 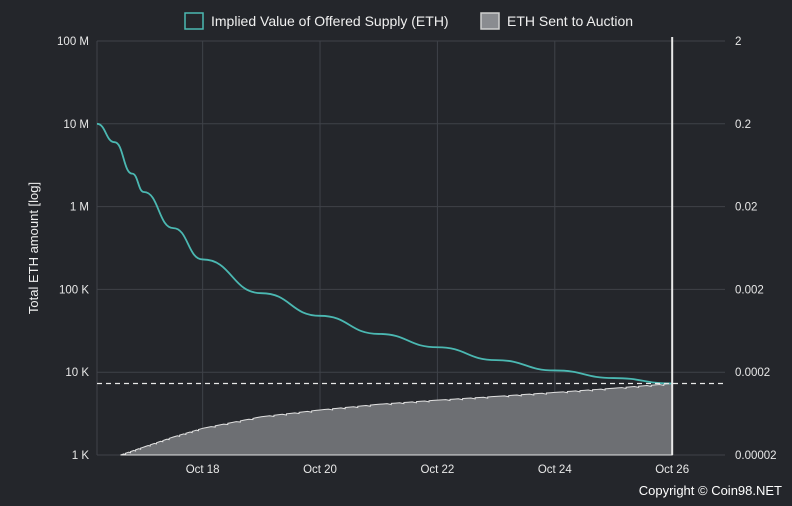 I want to click on y-tick-label: 1 M, so click(x=79, y=208).